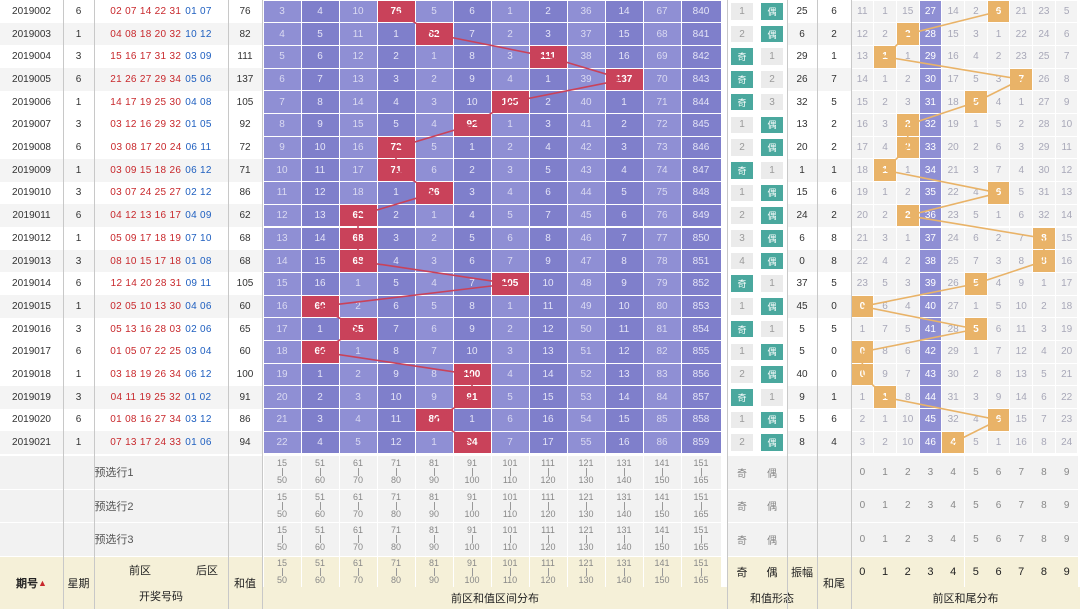 This screenshot has height=609, width=1080. What do you see at coordinates (586, 442) in the screenshot?
I see `sum-dist-cell: 55` at bounding box center [586, 442].